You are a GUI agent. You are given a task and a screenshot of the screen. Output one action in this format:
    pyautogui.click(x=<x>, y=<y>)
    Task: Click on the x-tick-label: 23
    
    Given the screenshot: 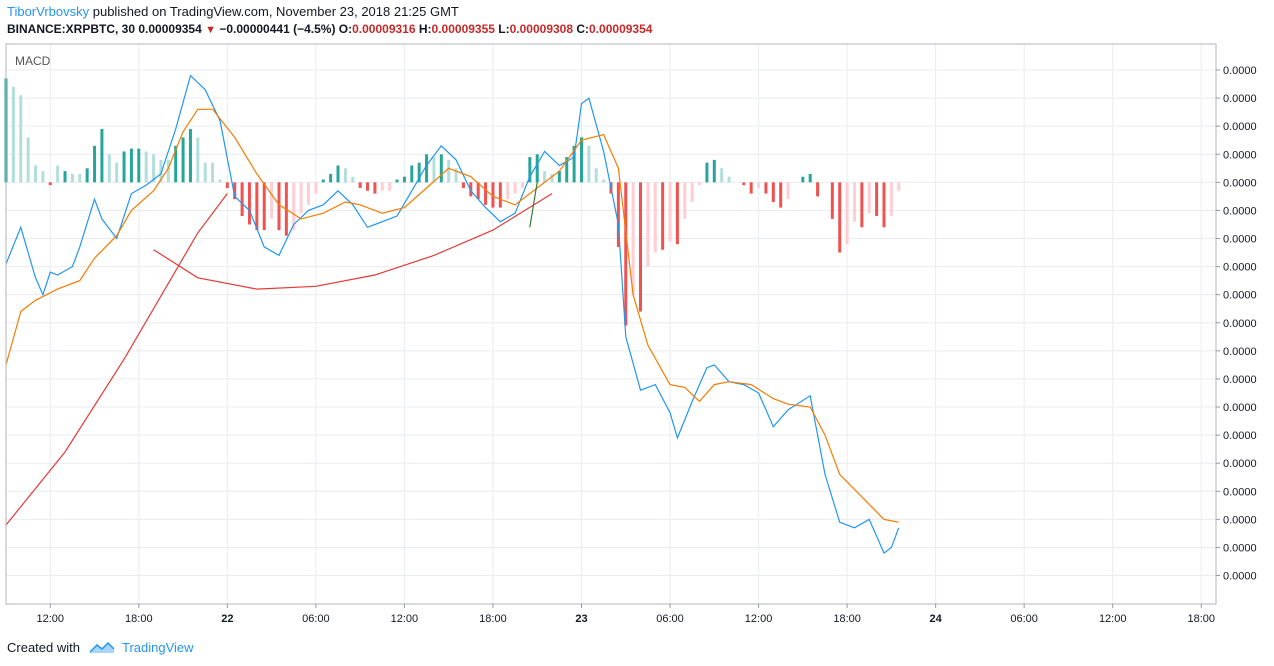 What is the action you would take?
    pyautogui.click(x=581, y=619)
    